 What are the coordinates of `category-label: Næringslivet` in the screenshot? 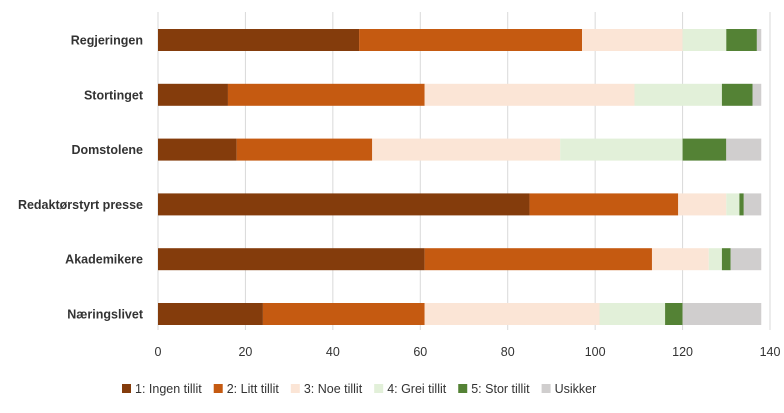 It's located at (105, 315).